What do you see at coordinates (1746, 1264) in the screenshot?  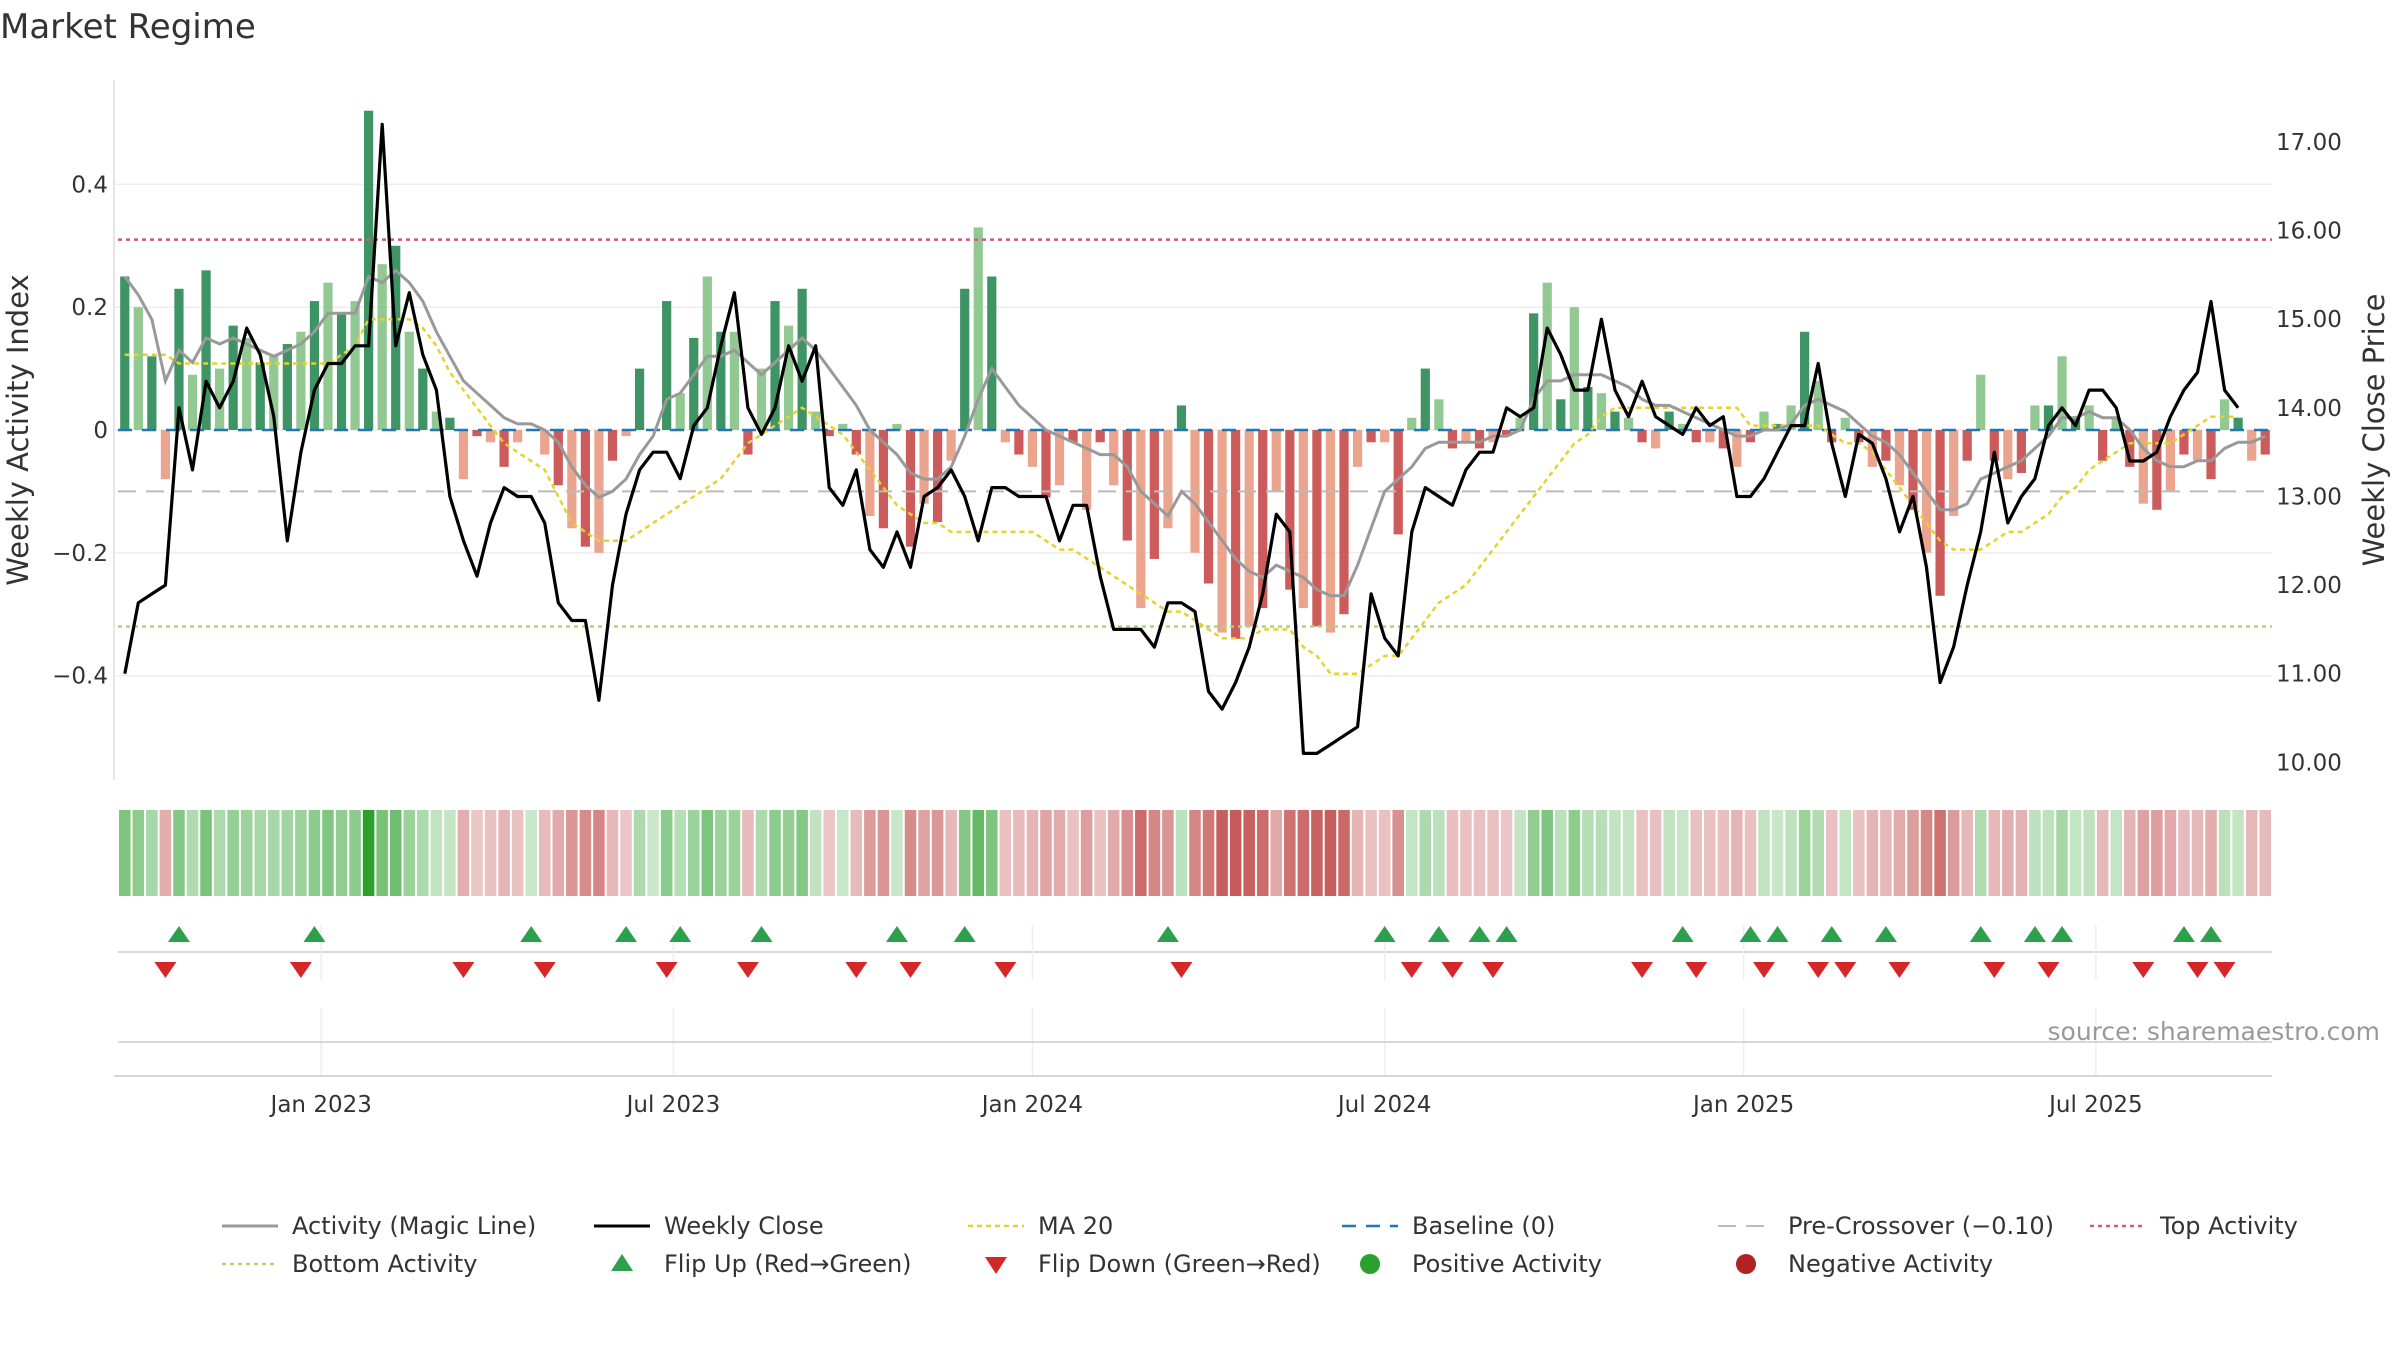 I see `legend-symbol-negative-activity` at bounding box center [1746, 1264].